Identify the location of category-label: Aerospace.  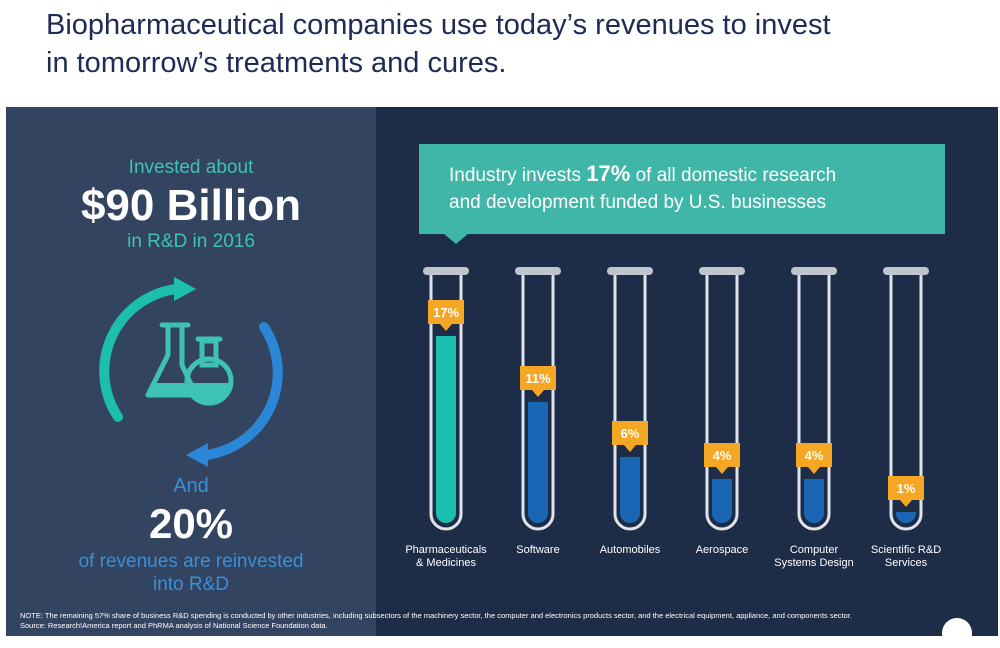
(722, 550).